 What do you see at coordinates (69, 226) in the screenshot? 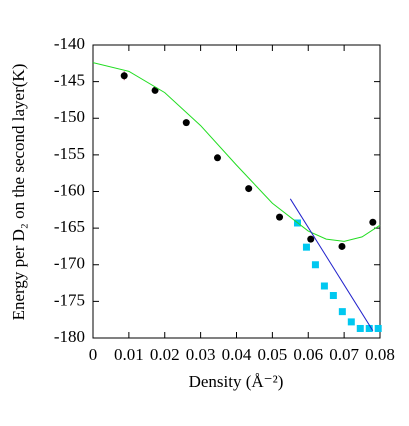
I see `y-tick-label: -165` at bounding box center [69, 226].